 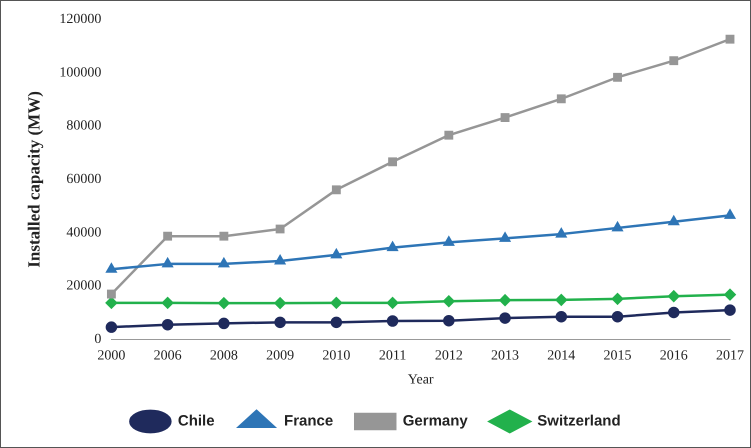 What do you see at coordinates (224, 356) in the screenshot?
I see `x-tick-label: 2008` at bounding box center [224, 356].